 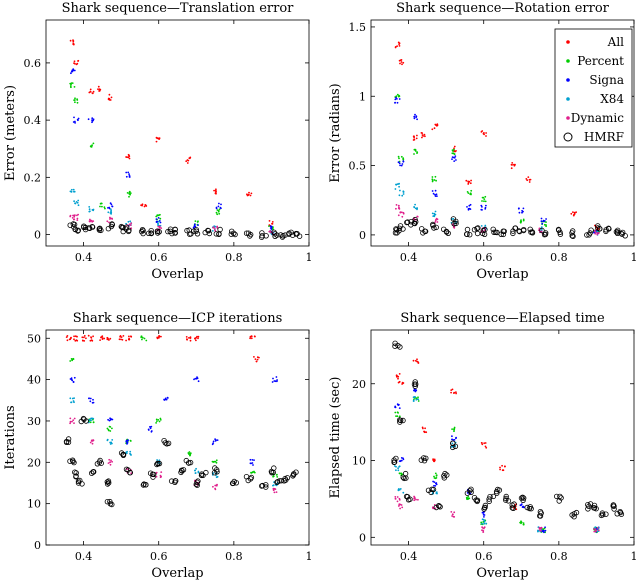 I want to click on series-hmrf, so click(x=185, y=230).